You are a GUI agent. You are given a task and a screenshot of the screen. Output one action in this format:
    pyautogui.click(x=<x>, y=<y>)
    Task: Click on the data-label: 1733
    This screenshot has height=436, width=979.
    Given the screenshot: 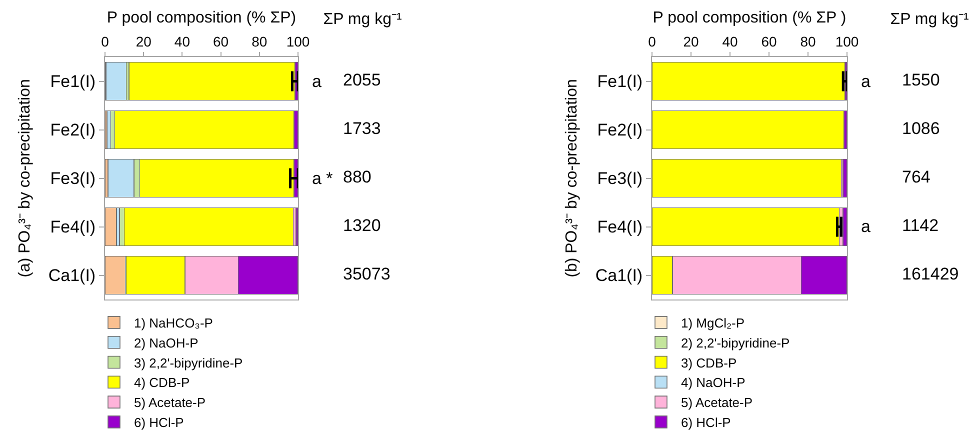 What is the action you would take?
    pyautogui.click(x=362, y=128)
    